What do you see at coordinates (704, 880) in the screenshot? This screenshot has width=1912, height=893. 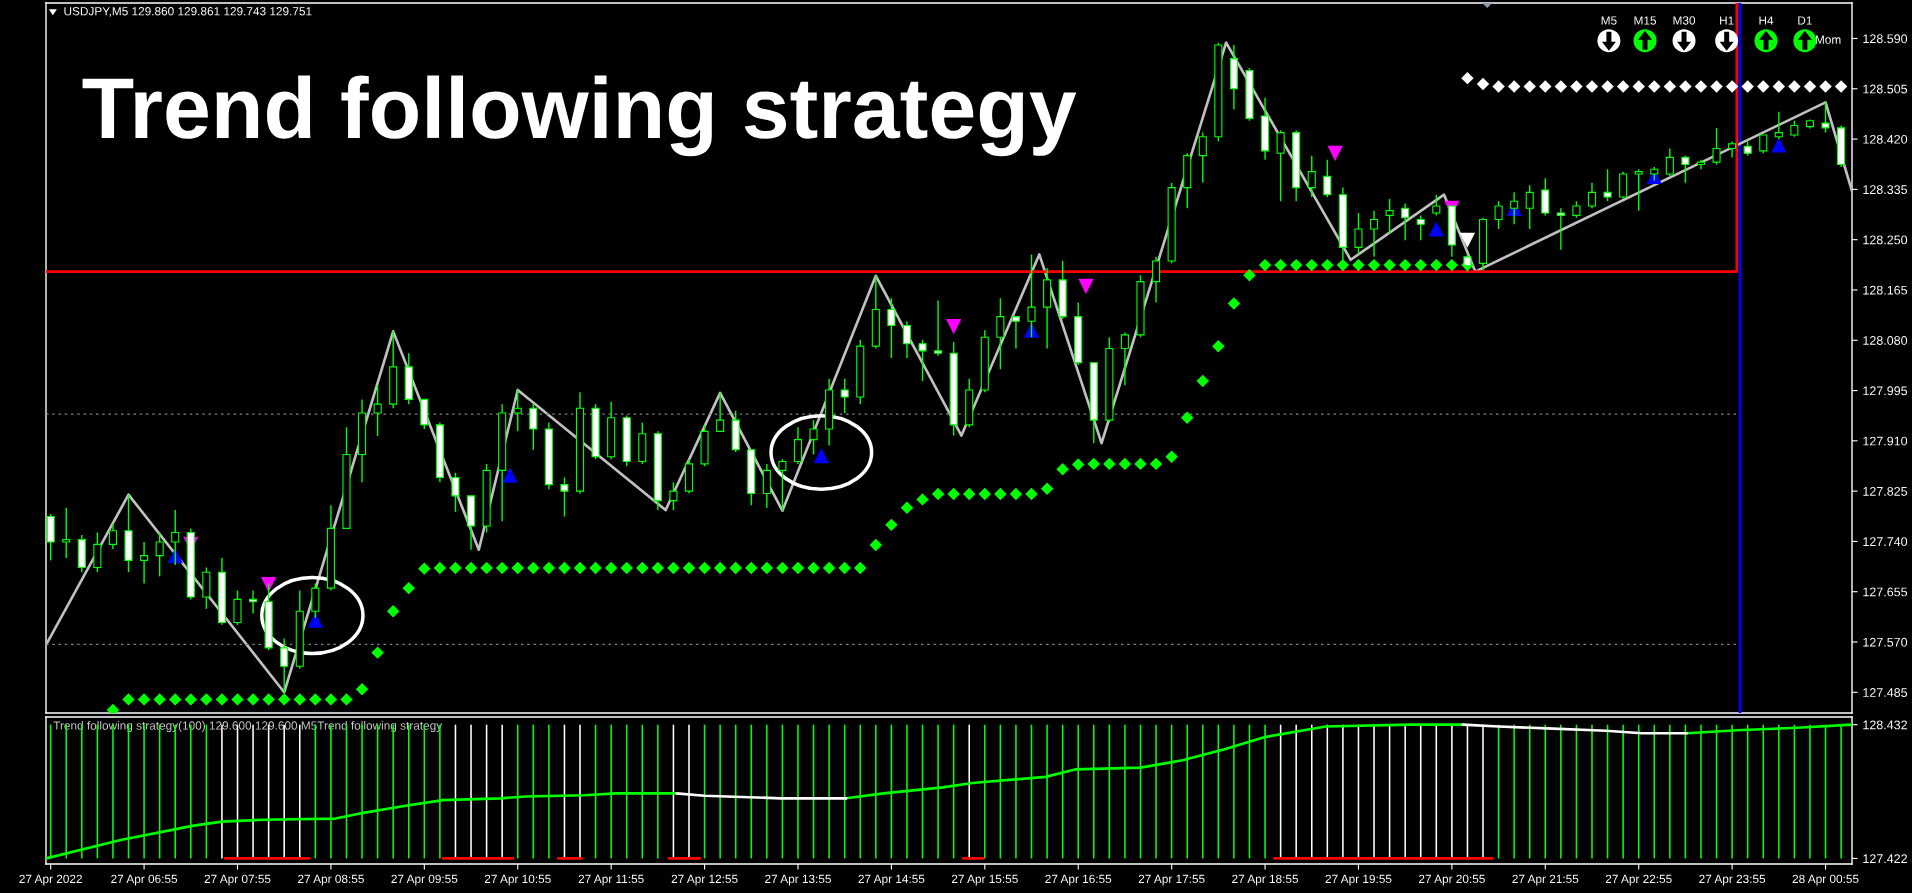 I see `x-tick-label: 27 Apr 12:55` at bounding box center [704, 880].